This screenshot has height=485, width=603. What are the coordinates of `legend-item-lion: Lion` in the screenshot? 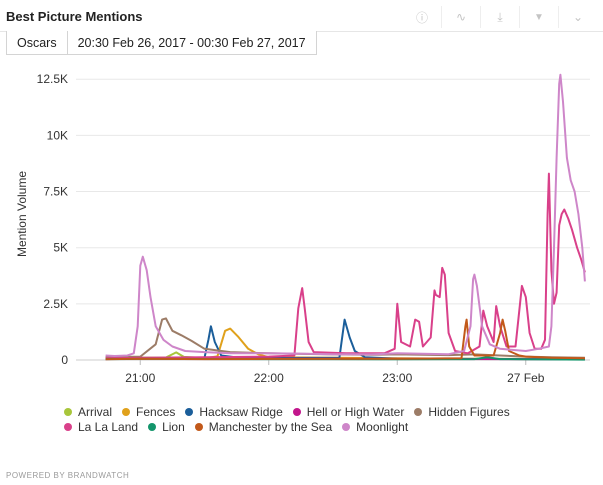 It's located at (166, 426).